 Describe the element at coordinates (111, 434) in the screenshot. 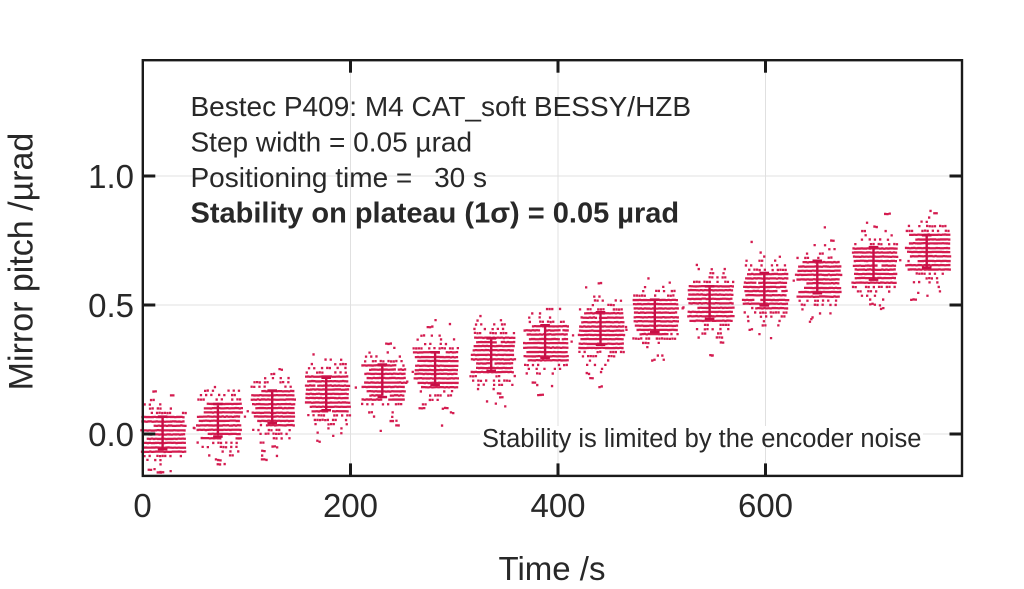

I see `svg-text: 0.0` at that location.